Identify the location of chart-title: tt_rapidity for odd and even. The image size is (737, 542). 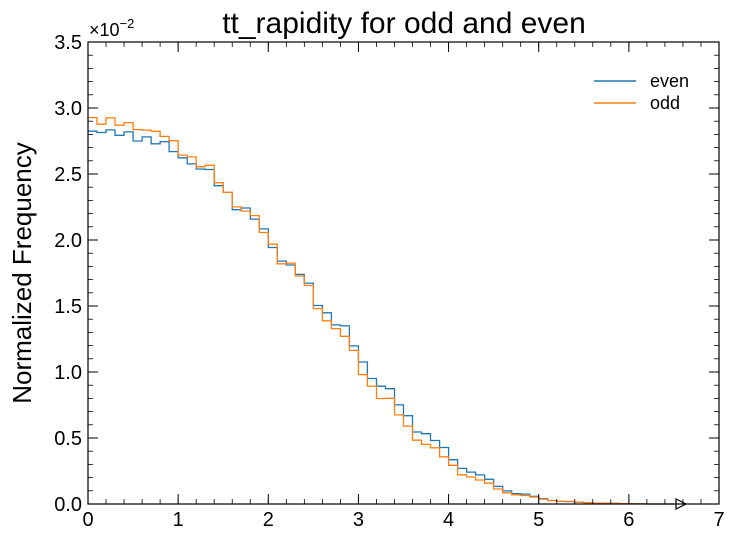
(404, 23).